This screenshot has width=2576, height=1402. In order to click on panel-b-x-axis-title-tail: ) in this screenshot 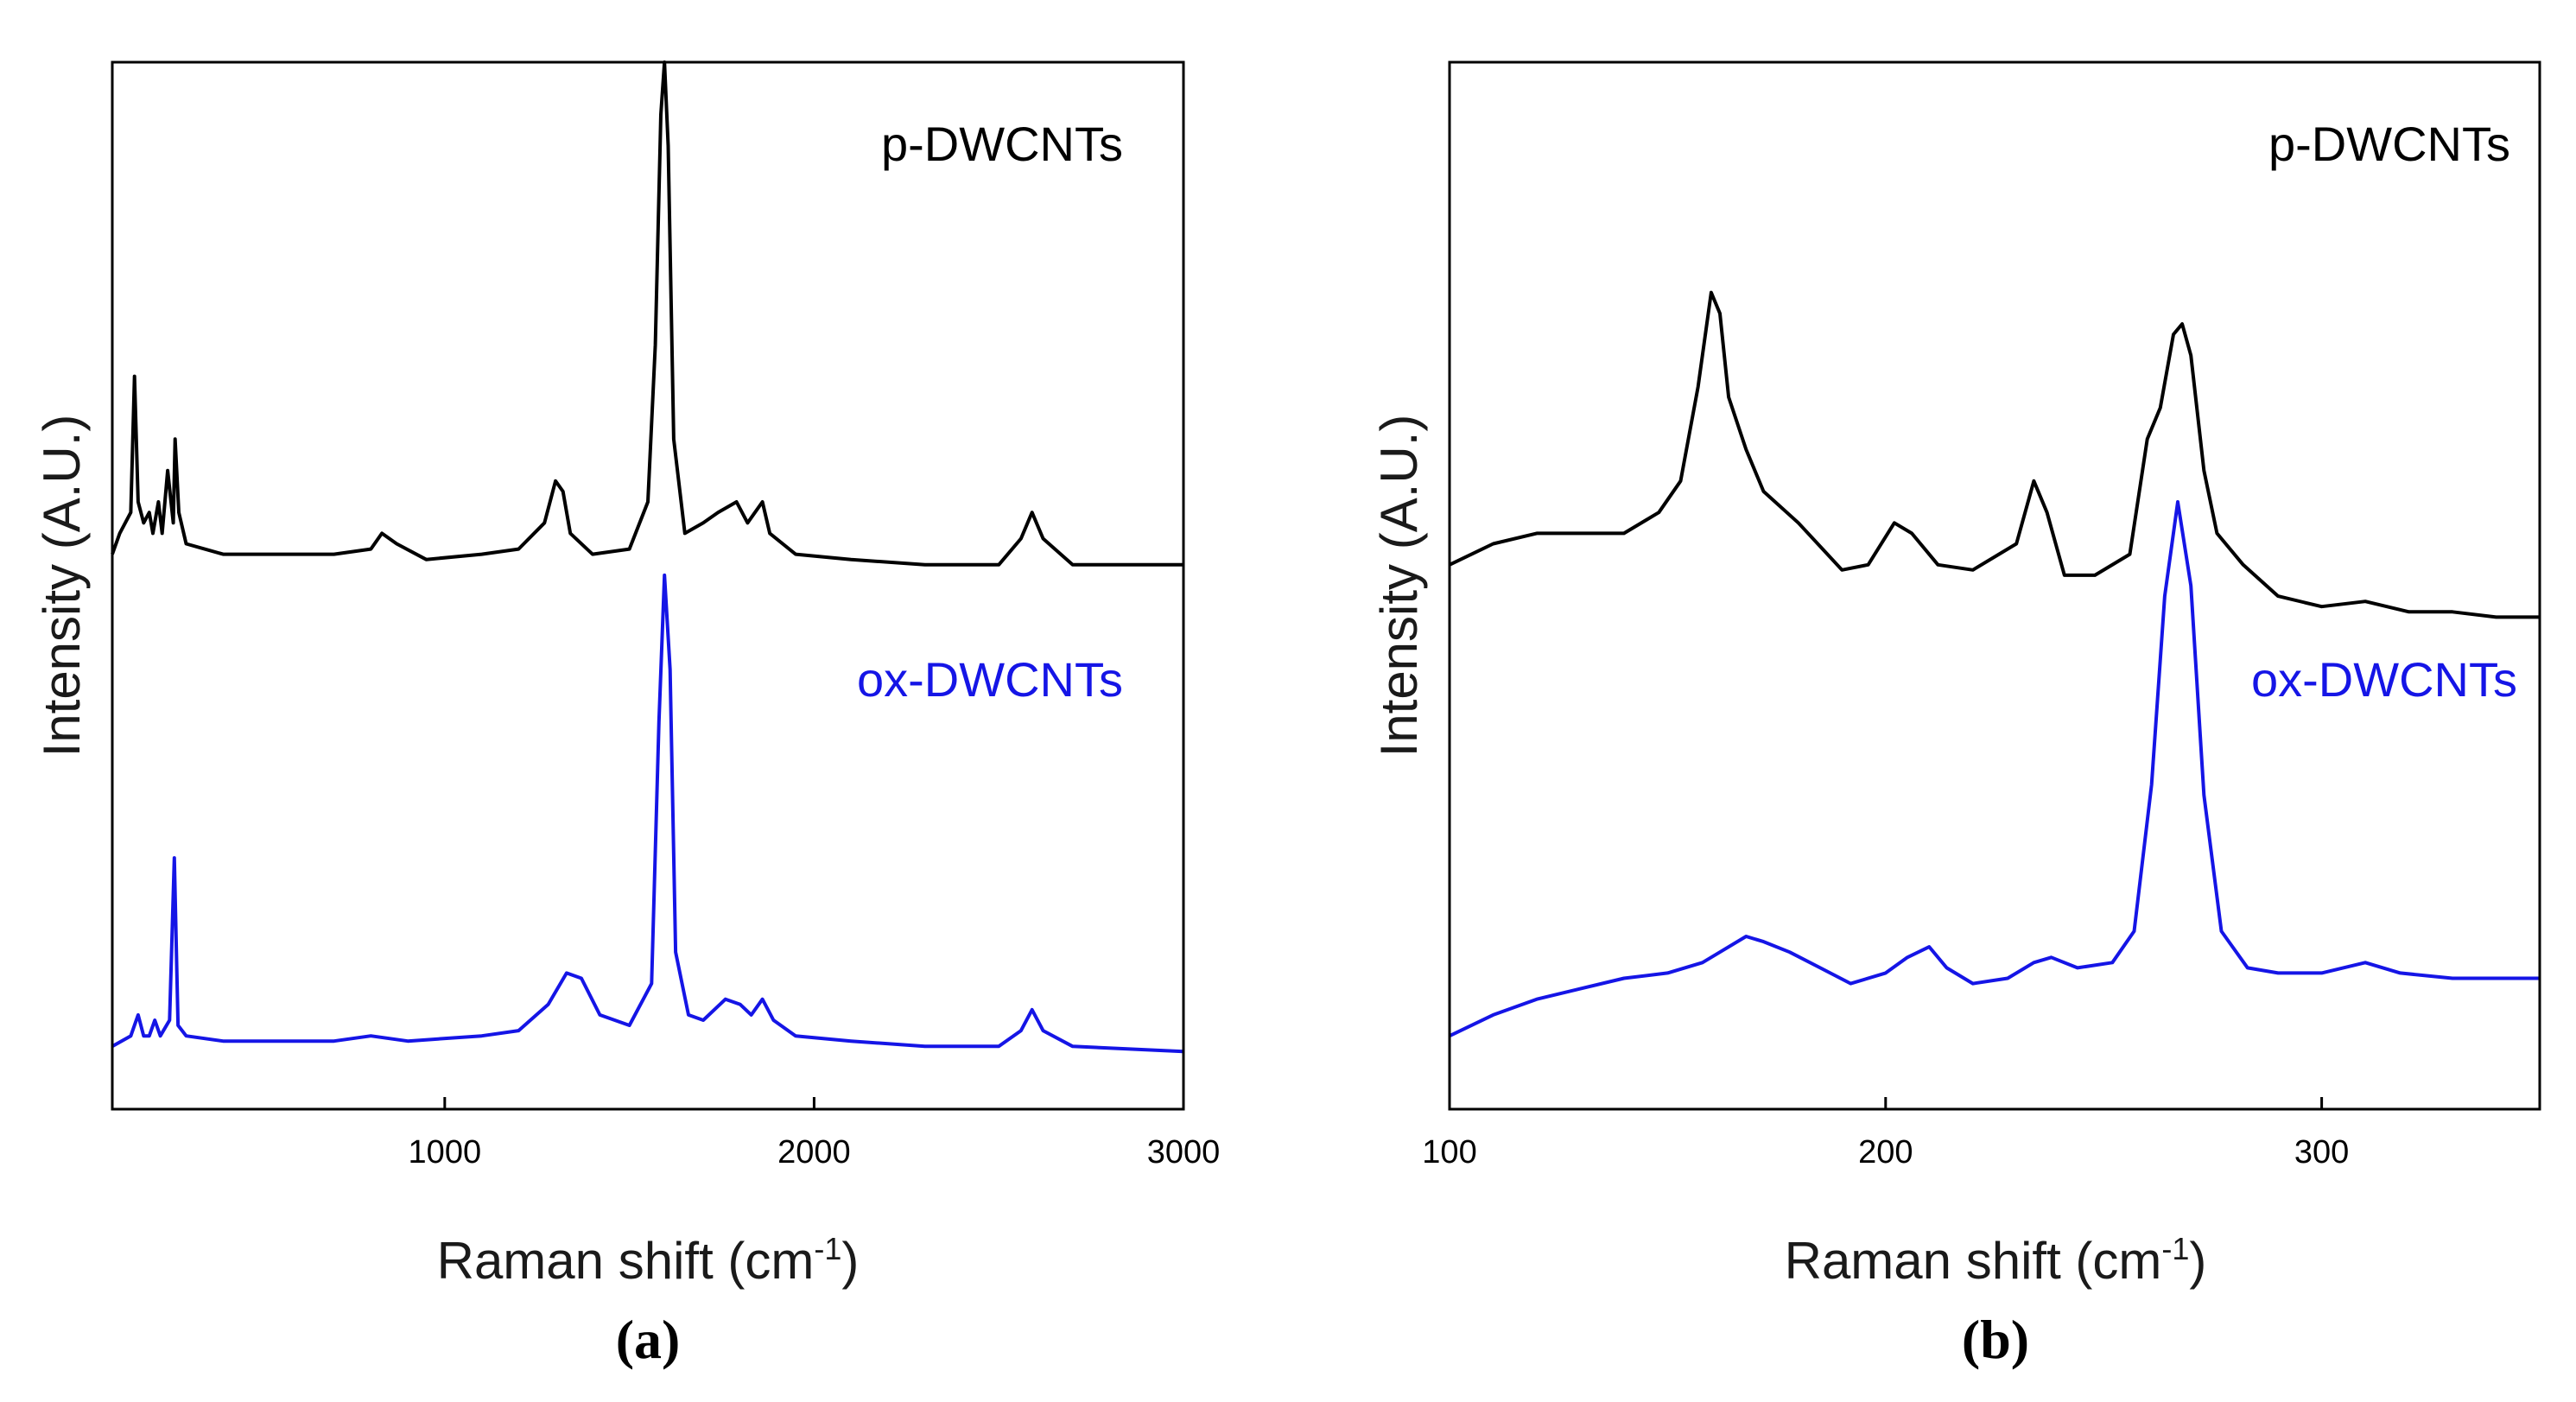, I will do `click(2197, 1261)`.